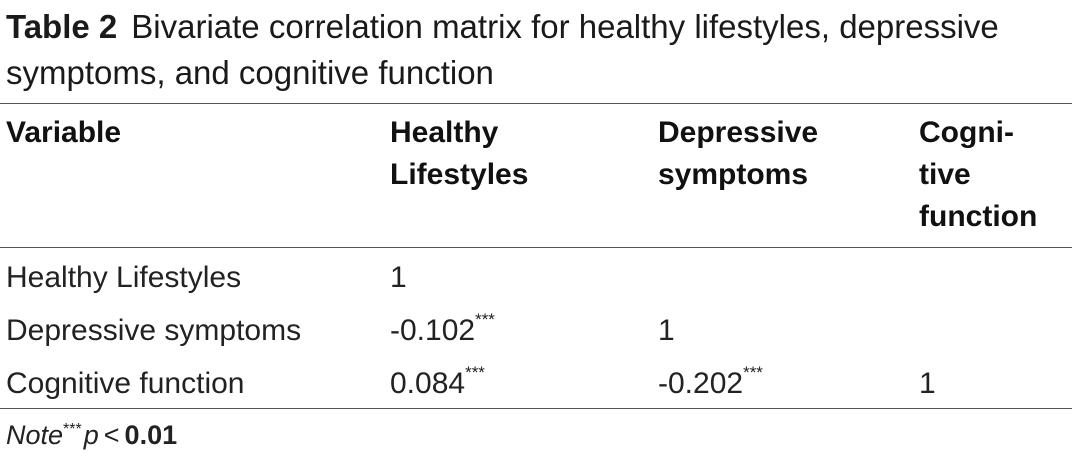  I want to click on header-variable: Variable, so click(64, 132).